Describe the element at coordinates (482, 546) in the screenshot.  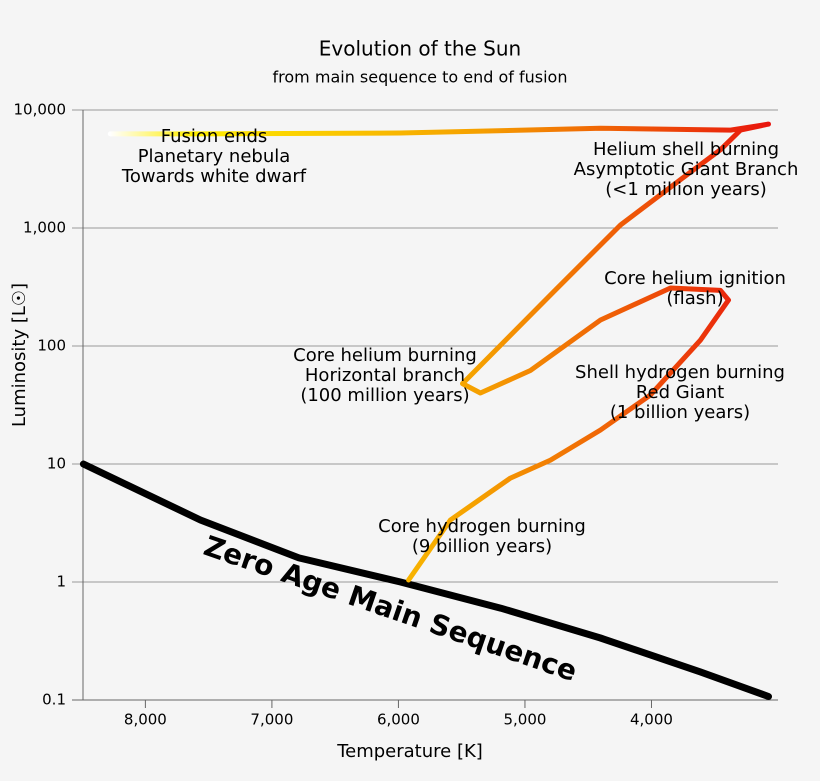
I see `annotation: (9 billion years)` at that location.